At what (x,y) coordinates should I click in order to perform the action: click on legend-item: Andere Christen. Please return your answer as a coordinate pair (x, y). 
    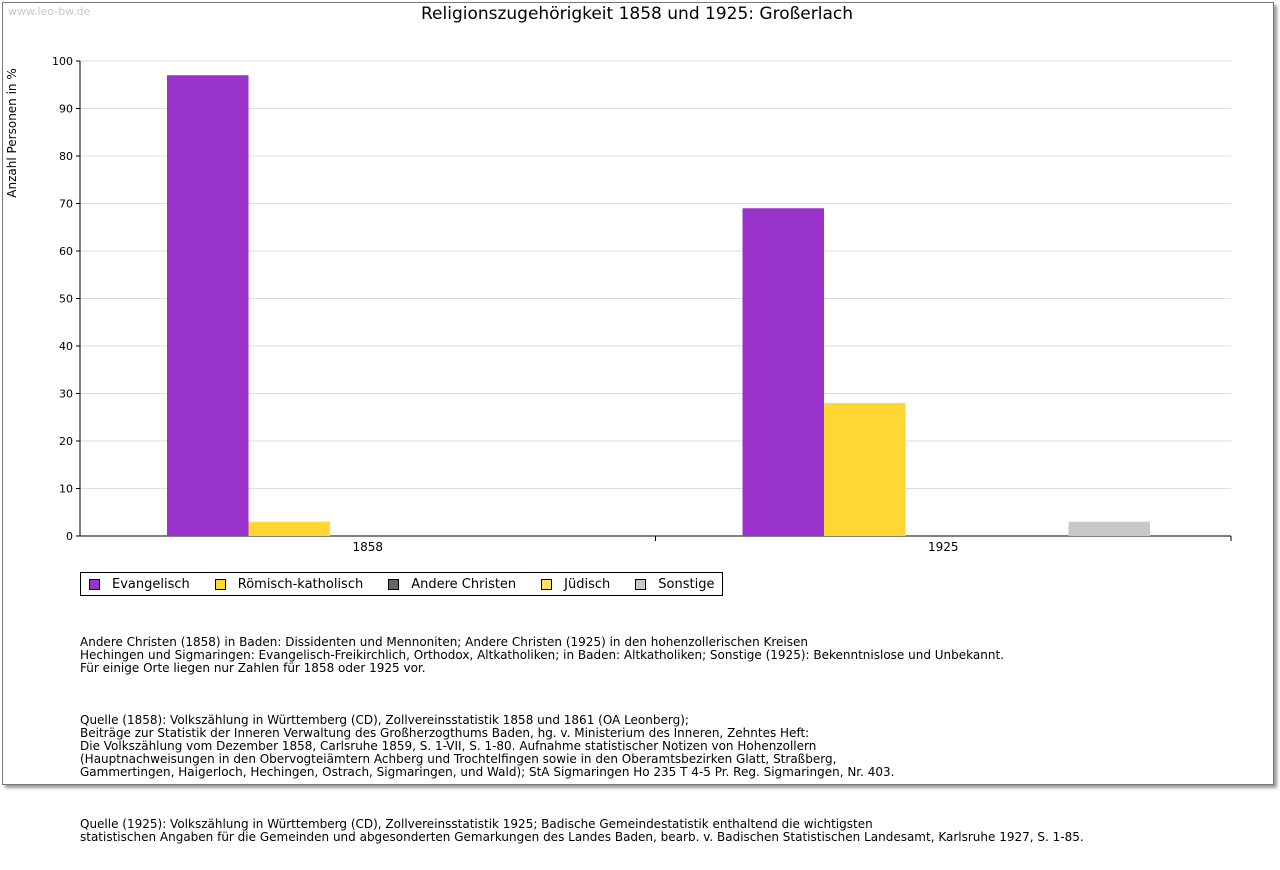
    Looking at the image, I should click on (452, 584).